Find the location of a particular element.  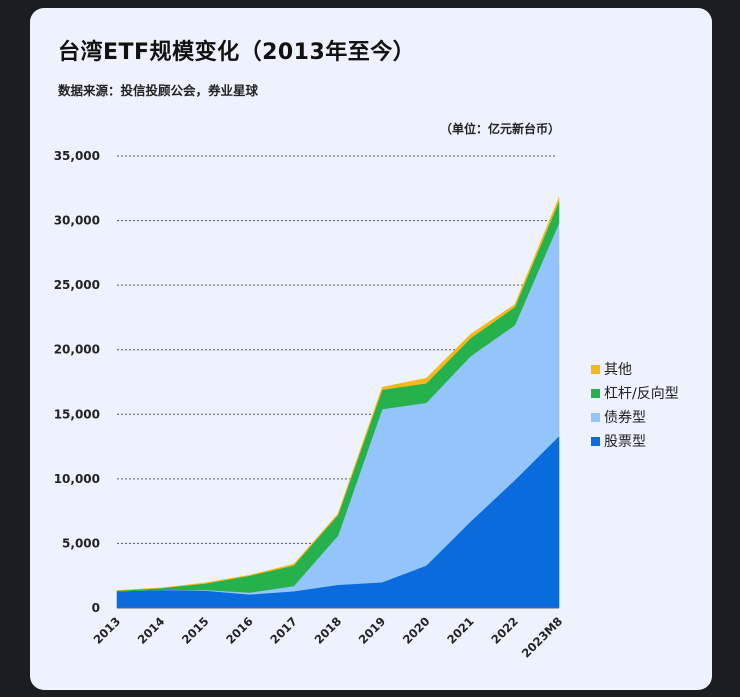

x-tick-label: 2015 is located at coordinates (195, 630).